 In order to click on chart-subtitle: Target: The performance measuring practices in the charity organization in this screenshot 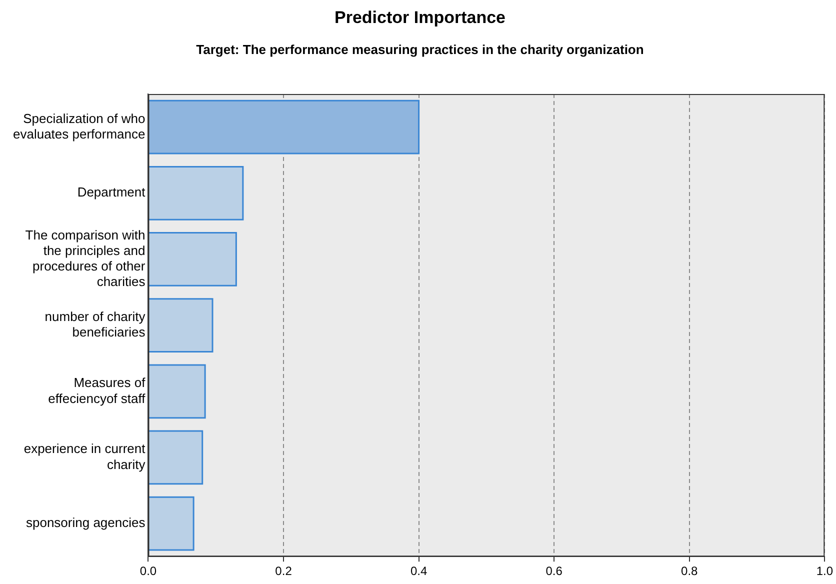, I will do `click(420, 49)`.